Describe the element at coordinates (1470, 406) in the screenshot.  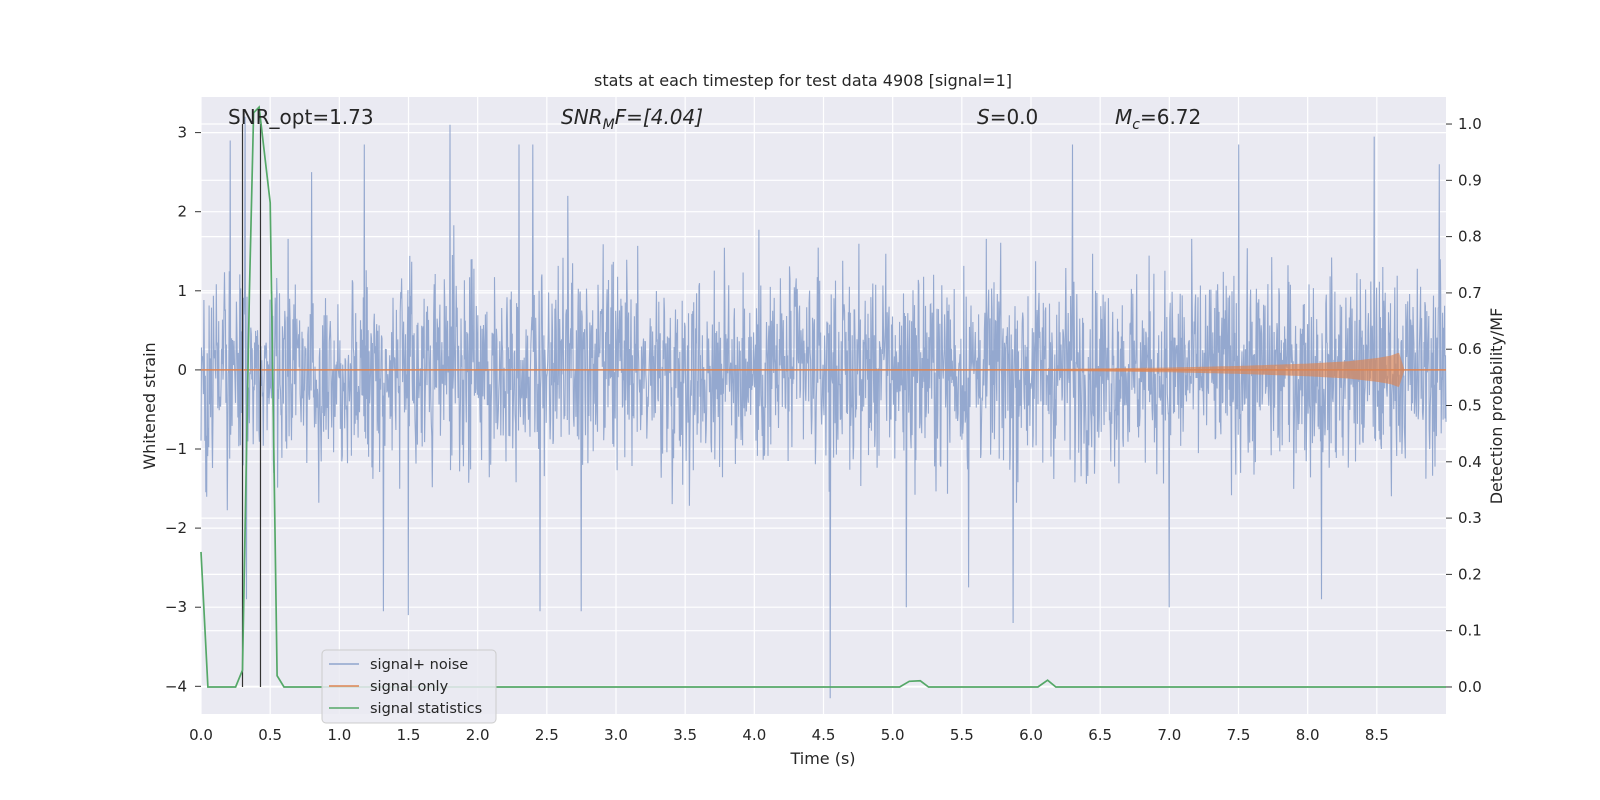
I see `y2-tick-label-5: 0.5` at that location.